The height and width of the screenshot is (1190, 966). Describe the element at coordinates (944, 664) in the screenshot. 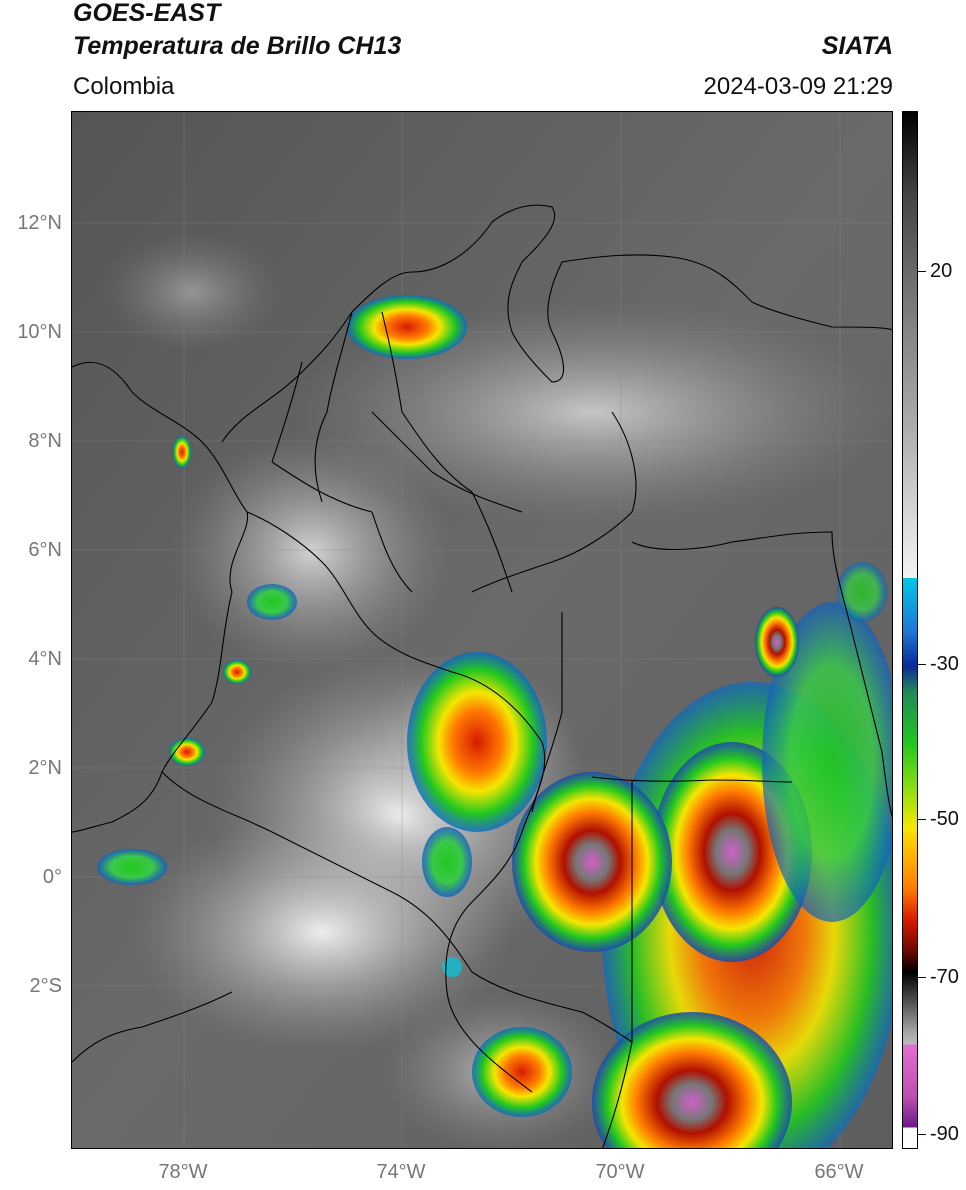

I see `colorbar-label: -30` at that location.